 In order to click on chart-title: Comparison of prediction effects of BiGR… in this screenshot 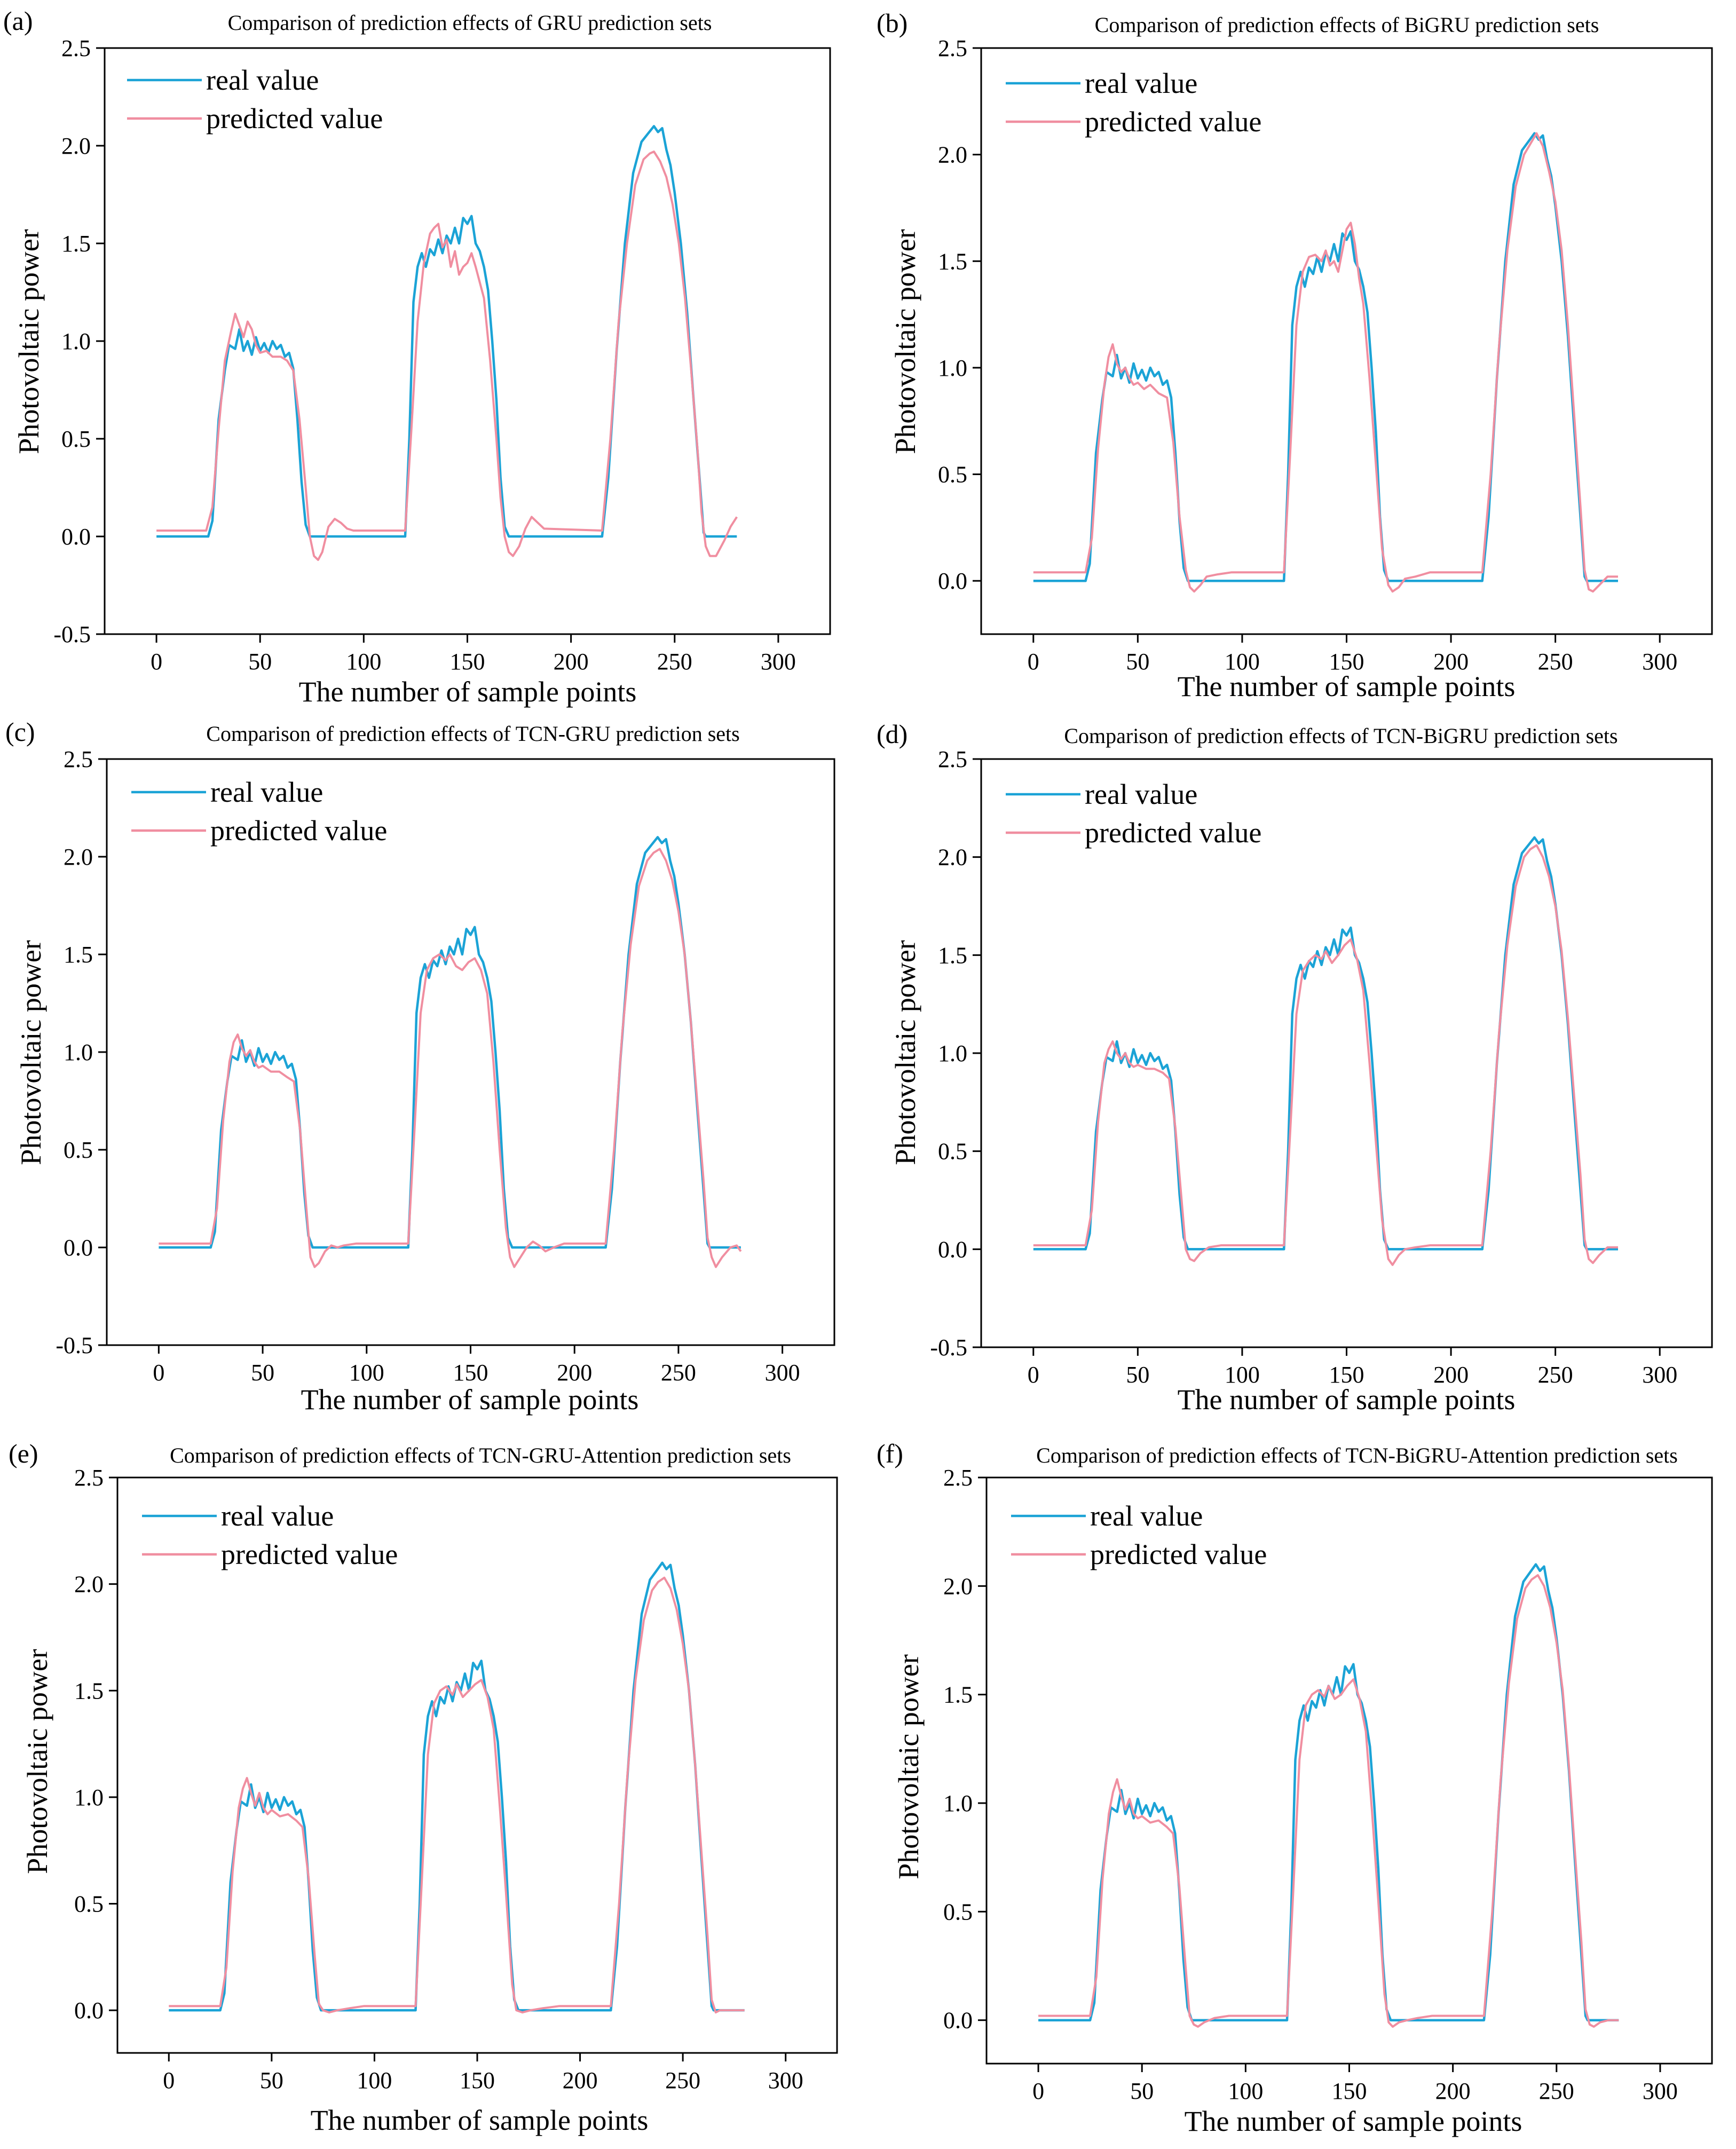, I will do `click(1347, 25)`.